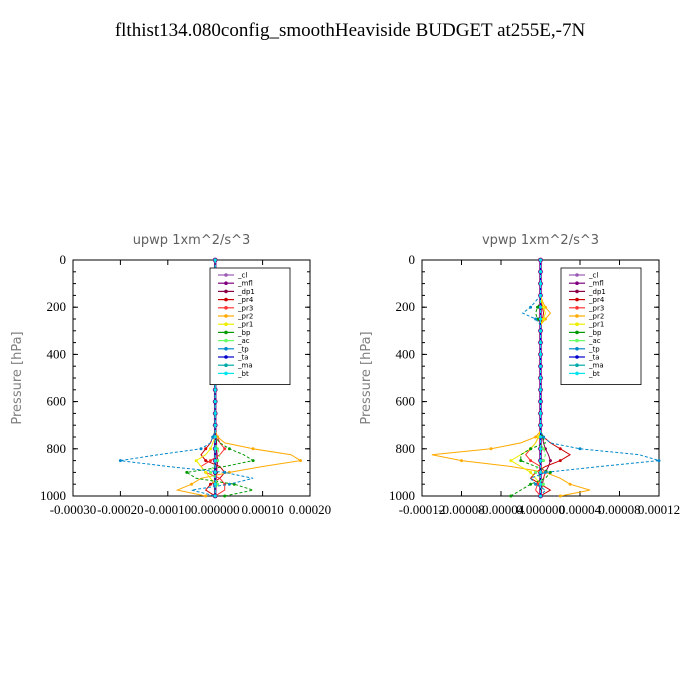 The image size is (700, 700). I want to click on x-tick-label: -0.00030, so click(73, 509).